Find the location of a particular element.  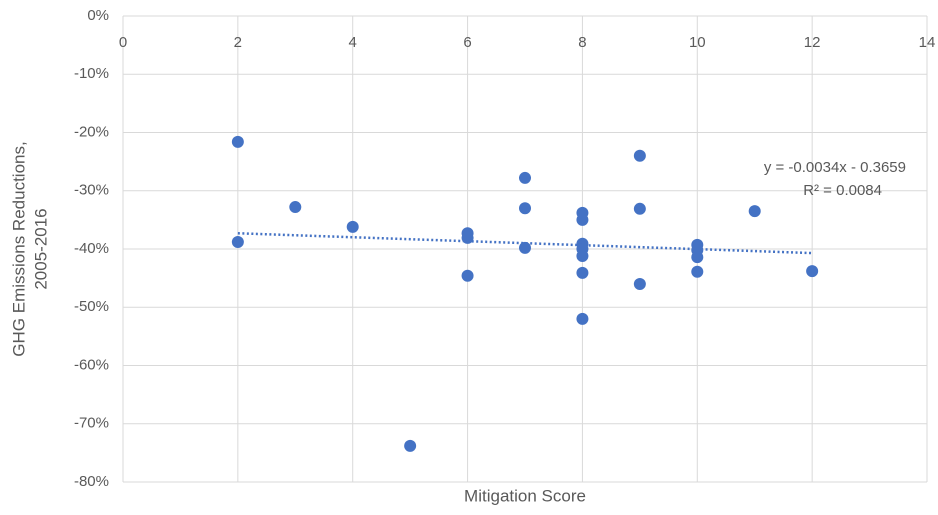

y-tick-label: -20% is located at coordinates (91, 131).